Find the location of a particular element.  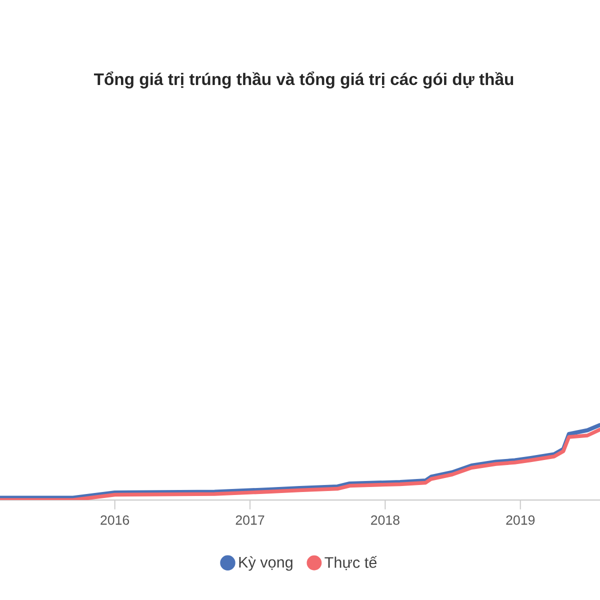

legend-label: Kỳ vọng is located at coordinates (265, 563).